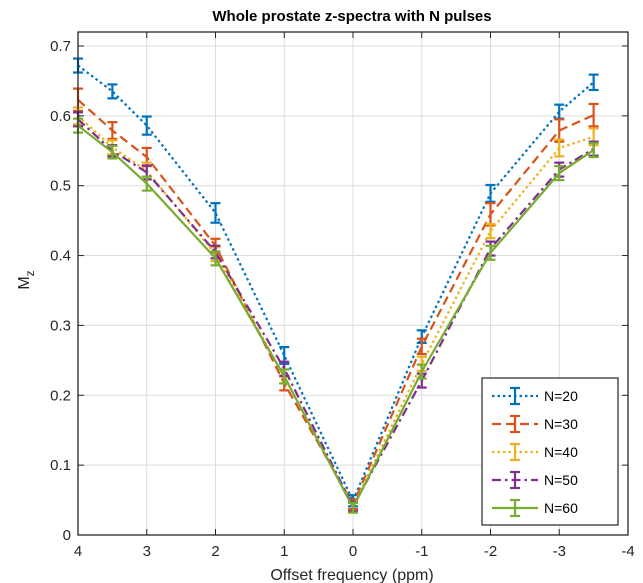 The image size is (643, 583). What do you see at coordinates (215, 551) in the screenshot?
I see `x-tick-label: 2` at bounding box center [215, 551].